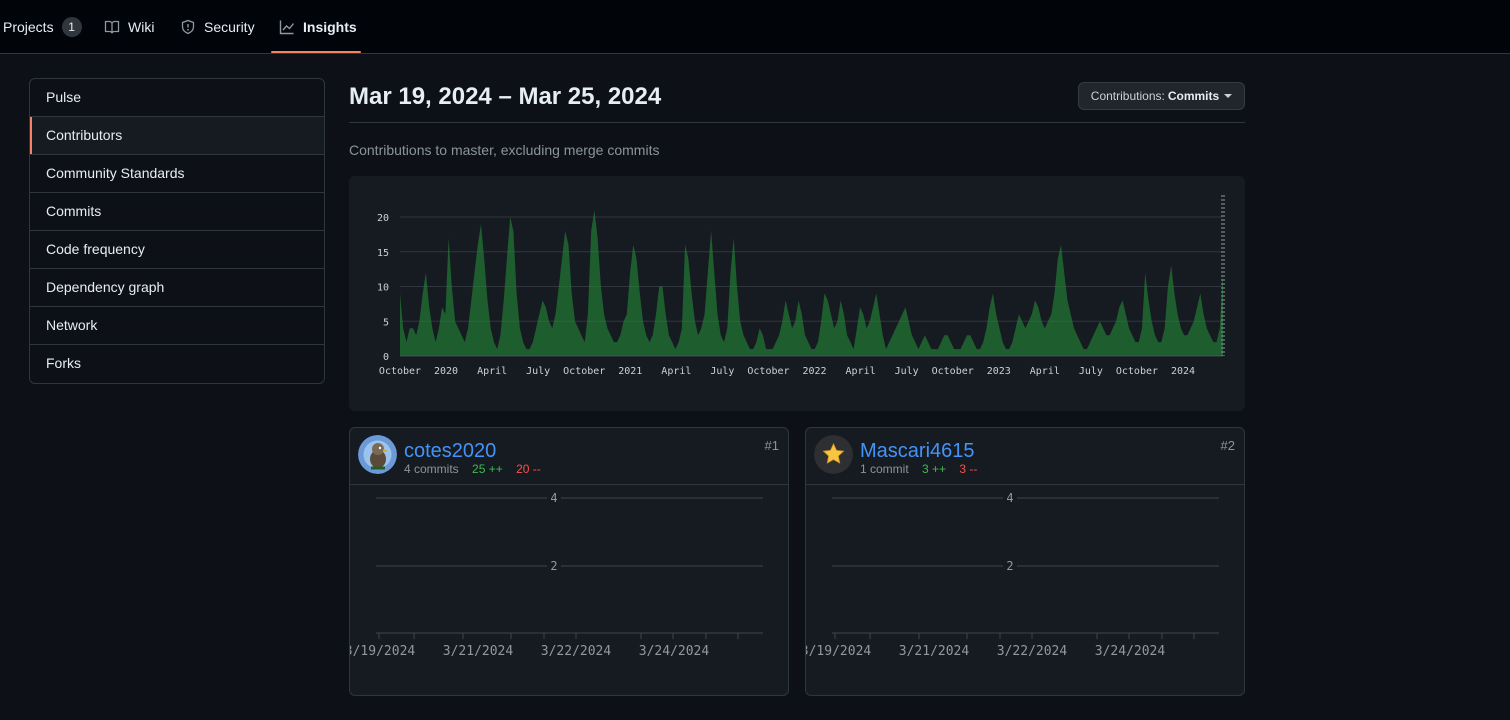 This screenshot has width=1510, height=720. Describe the element at coordinates (177, 326) in the screenshot. I see `sidebar-item-network: Network` at that location.